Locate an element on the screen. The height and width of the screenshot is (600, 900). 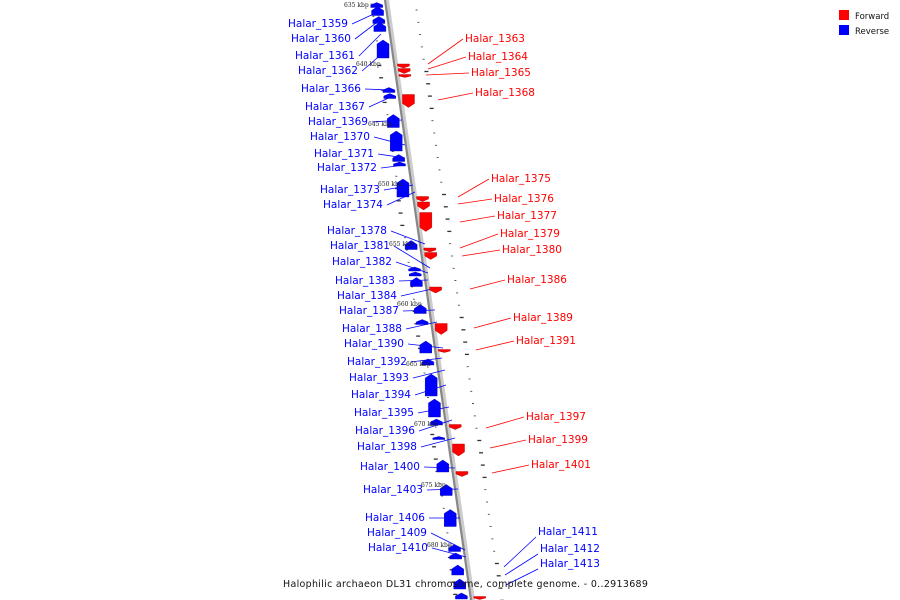
gene-label-reverse: Halar_1381 is located at coordinates (360, 246).